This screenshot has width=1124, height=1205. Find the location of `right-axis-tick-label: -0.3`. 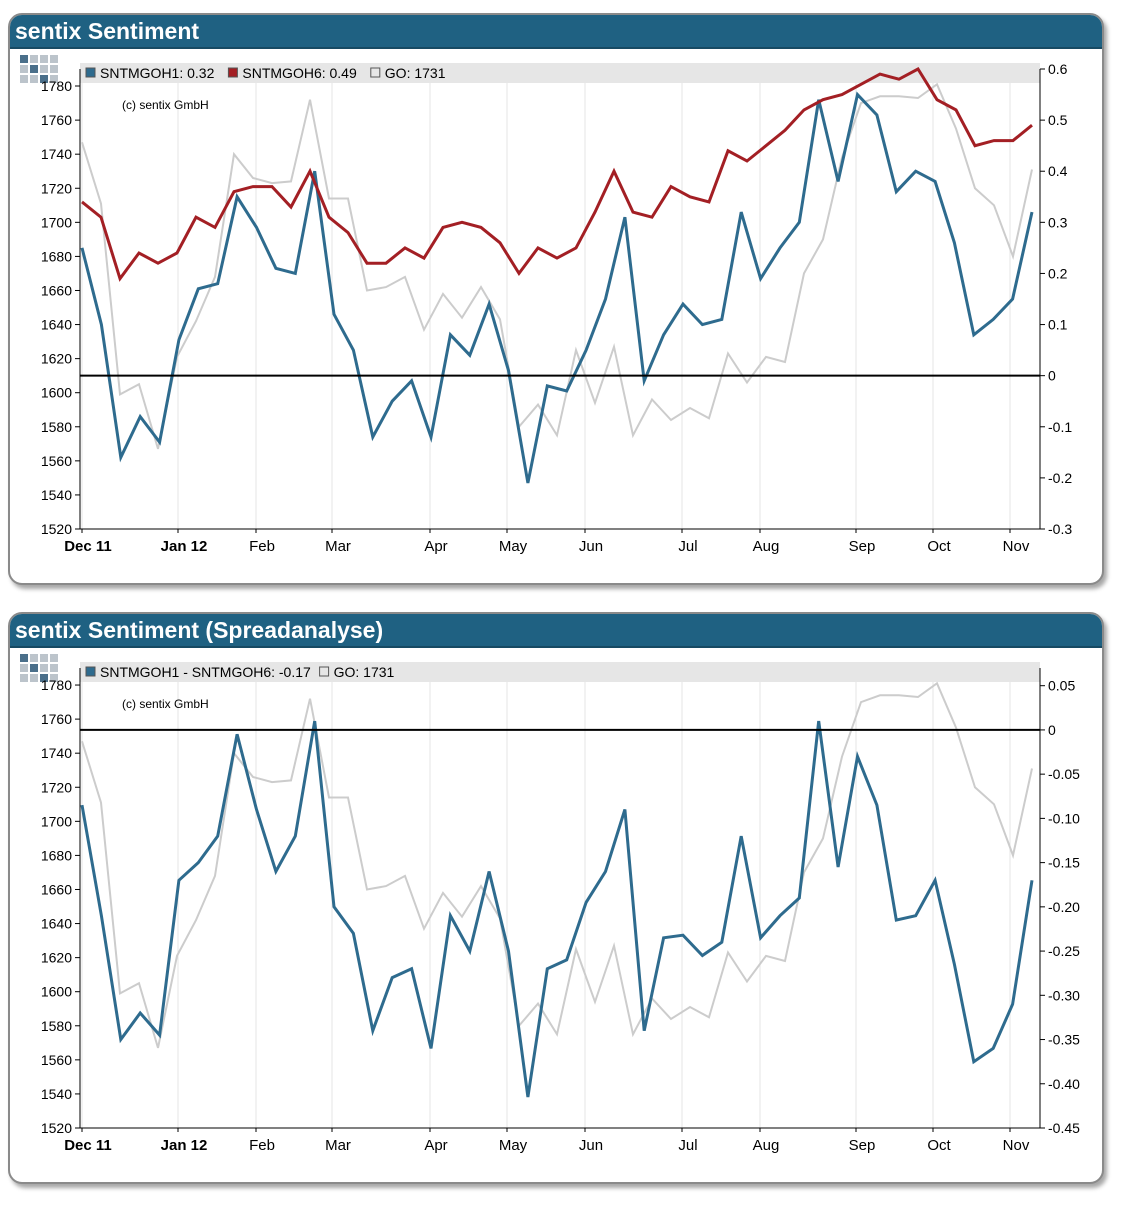

right-axis-tick-label: -0.3 is located at coordinates (1060, 529).